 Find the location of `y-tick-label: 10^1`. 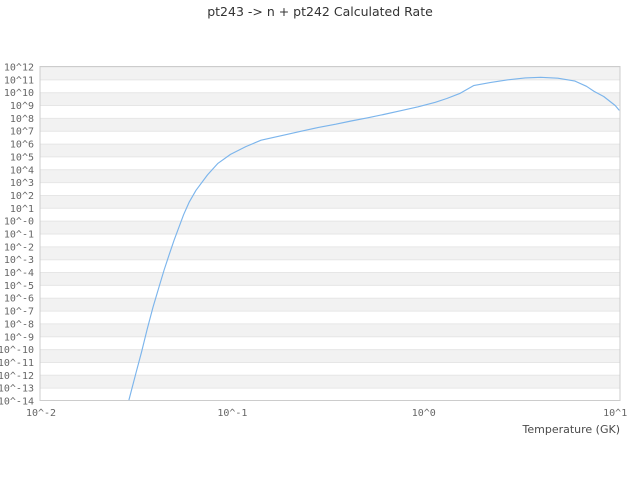

y-tick-label: 10^1 is located at coordinates (22, 209).